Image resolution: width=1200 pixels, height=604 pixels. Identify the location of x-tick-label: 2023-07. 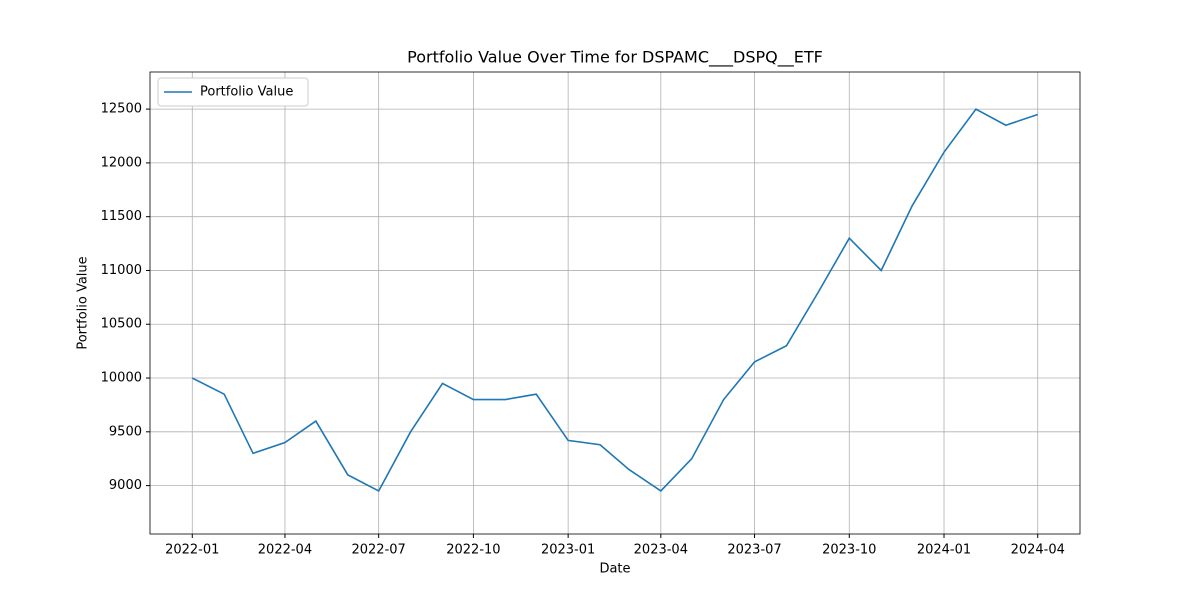
(754, 550).